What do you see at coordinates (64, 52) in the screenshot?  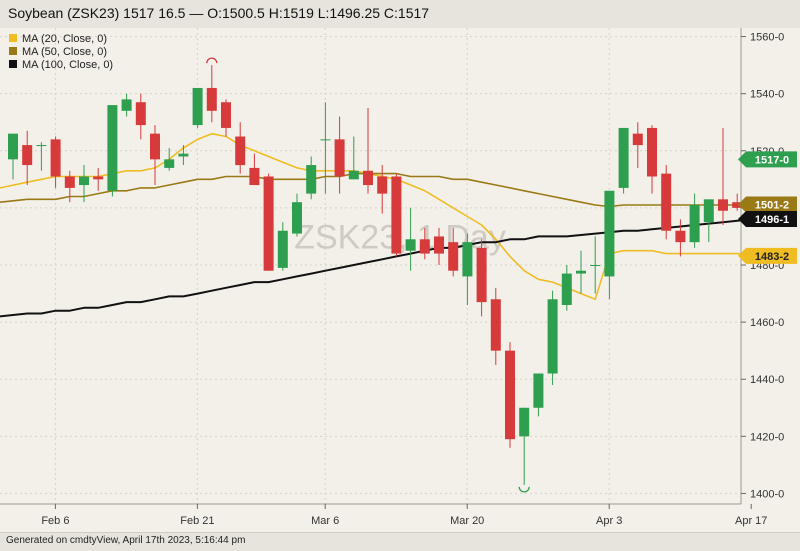 I see `legend-entry: MA (50, Close, 0)` at bounding box center [64, 52].